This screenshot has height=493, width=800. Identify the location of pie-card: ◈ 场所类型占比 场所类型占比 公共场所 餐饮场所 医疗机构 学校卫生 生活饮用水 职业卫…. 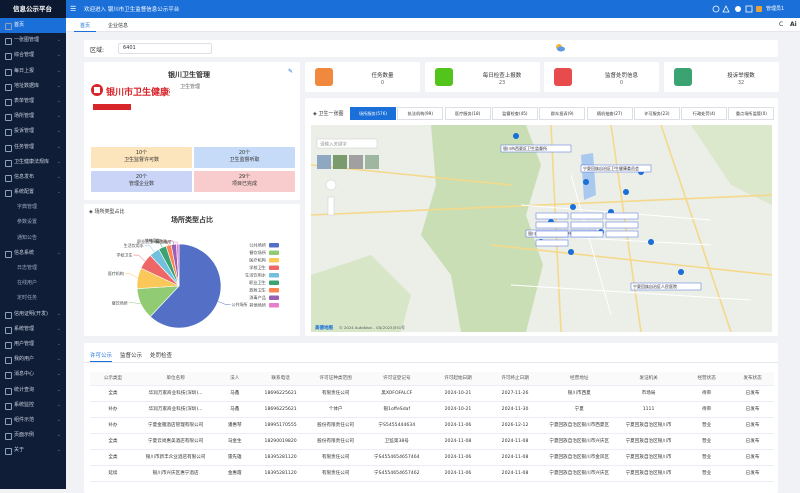
(192, 270).